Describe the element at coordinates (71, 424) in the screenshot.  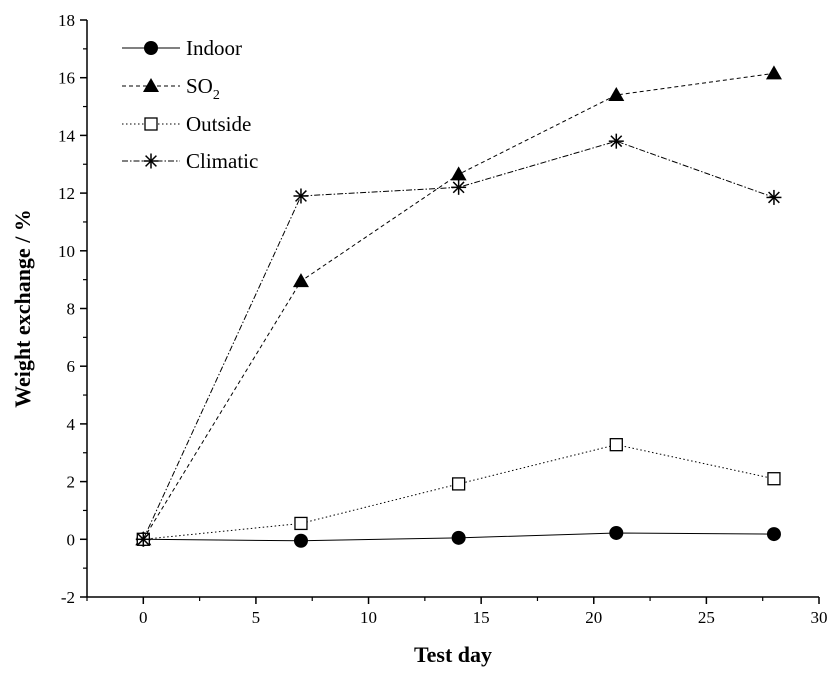
I see `y-tick-label: 4` at that location.